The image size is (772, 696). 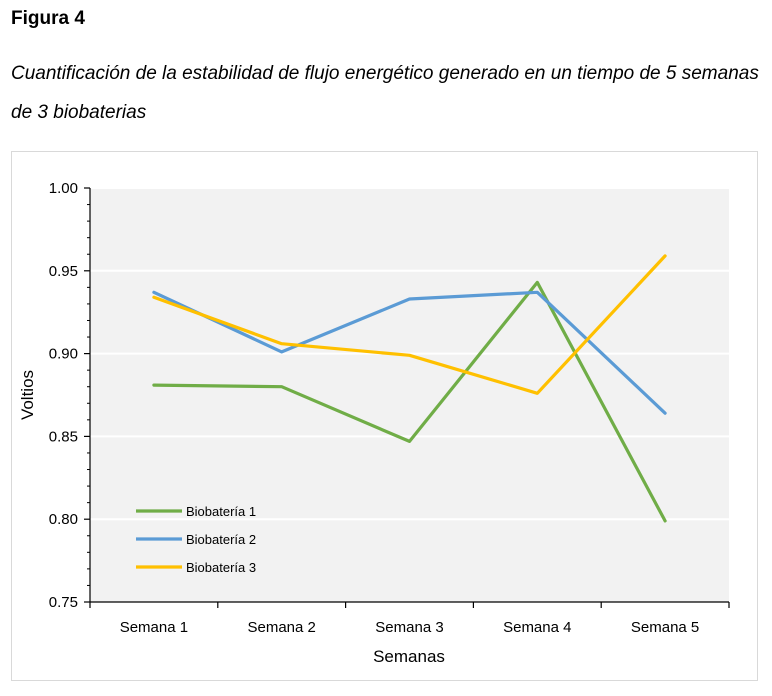 I want to click on y-tick-label: 0.95, so click(x=63, y=271).